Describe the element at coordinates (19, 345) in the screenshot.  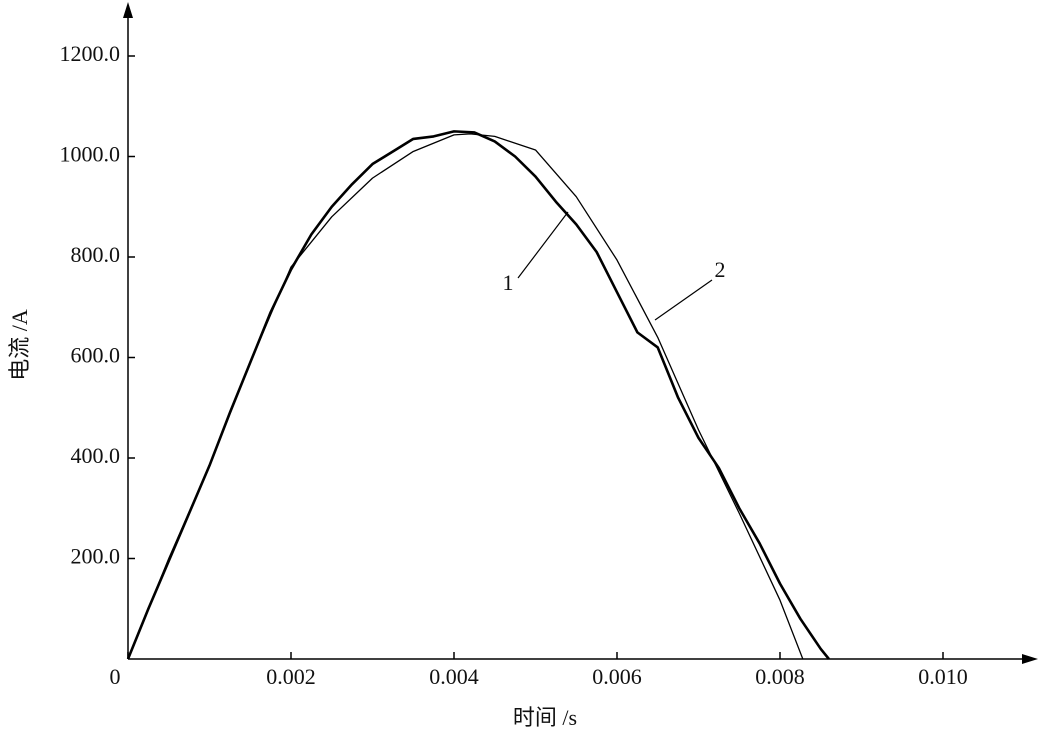
I see `y-axis-label: 电流 /A` at that location.